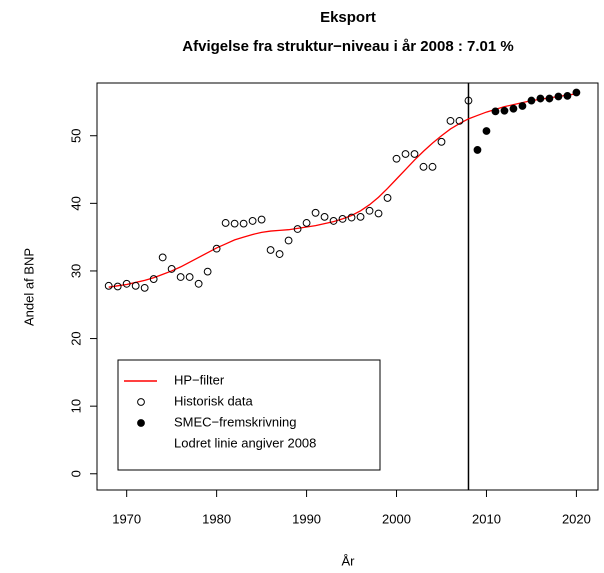 The width and height of the screenshot is (604, 573). I want to click on legend-label: SMEC−fremskrivning, so click(235, 421).